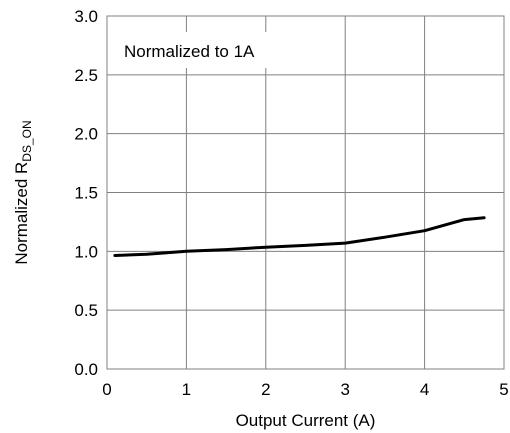 Image resolution: width=510 pixels, height=433 pixels. What do you see at coordinates (106, 389) in the screenshot?
I see `x-tick-label: 0` at bounding box center [106, 389].